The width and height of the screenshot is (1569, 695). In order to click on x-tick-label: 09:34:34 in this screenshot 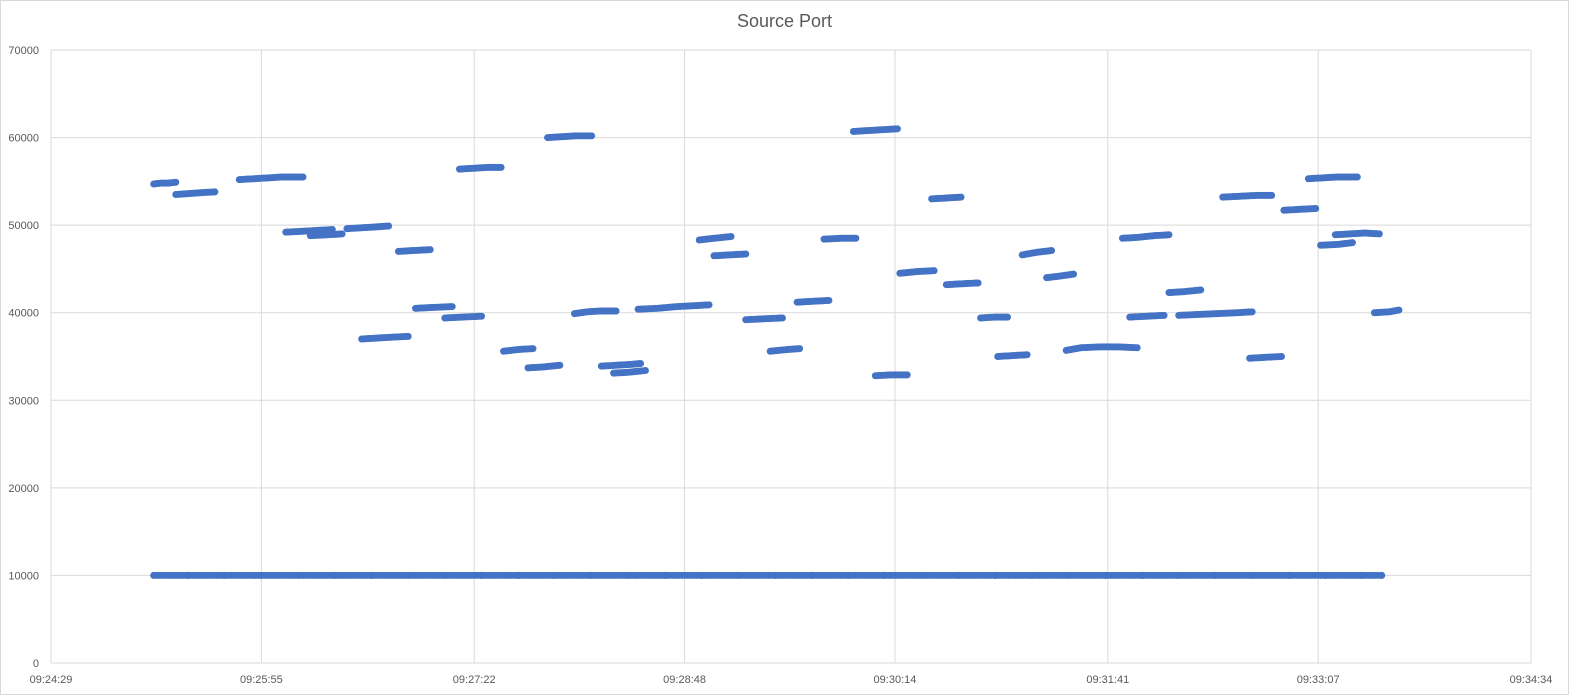, I will do `click(1531, 680)`.